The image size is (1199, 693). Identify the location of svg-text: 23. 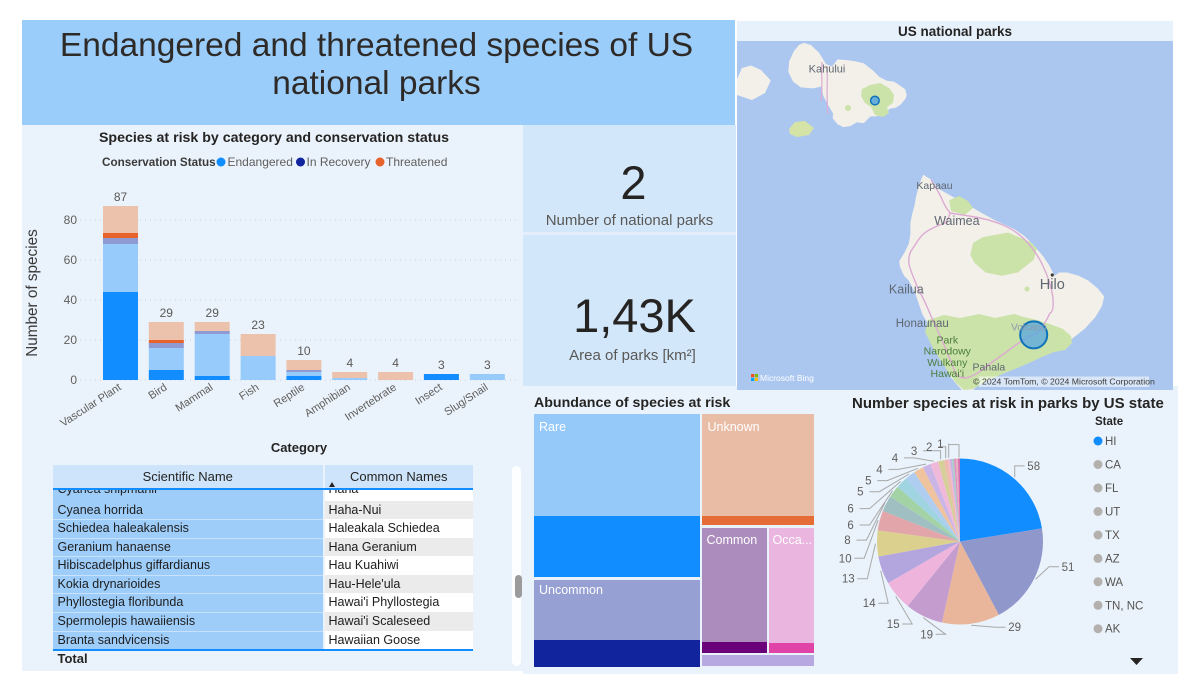
(258, 325).